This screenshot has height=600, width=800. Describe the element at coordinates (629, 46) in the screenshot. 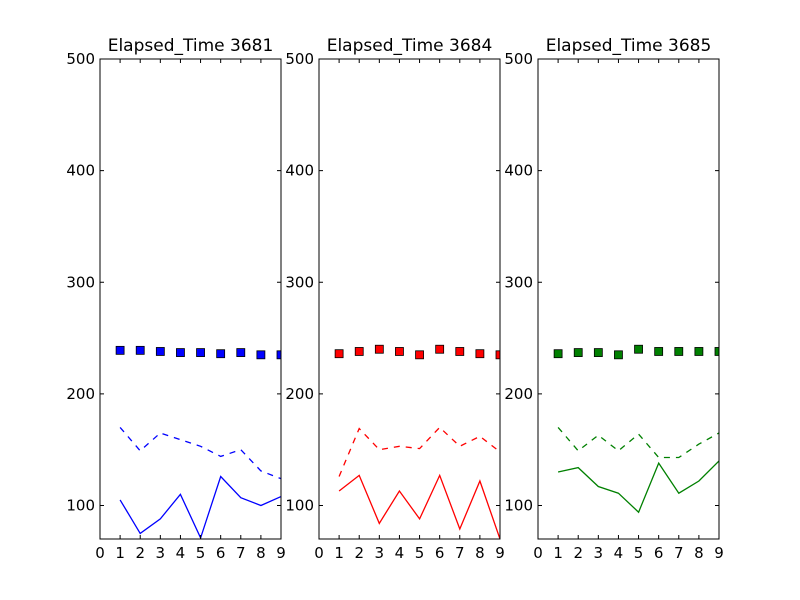

I see `subplot-title: Elapsed_Time 3685` at that location.